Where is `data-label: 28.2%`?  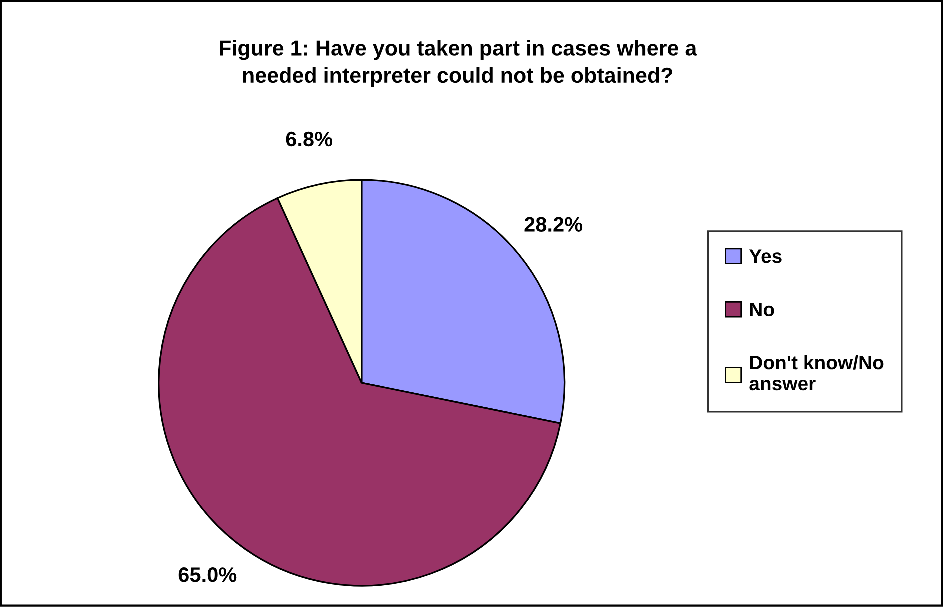 data-label: 28.2% is located at coordinates (553, 224).